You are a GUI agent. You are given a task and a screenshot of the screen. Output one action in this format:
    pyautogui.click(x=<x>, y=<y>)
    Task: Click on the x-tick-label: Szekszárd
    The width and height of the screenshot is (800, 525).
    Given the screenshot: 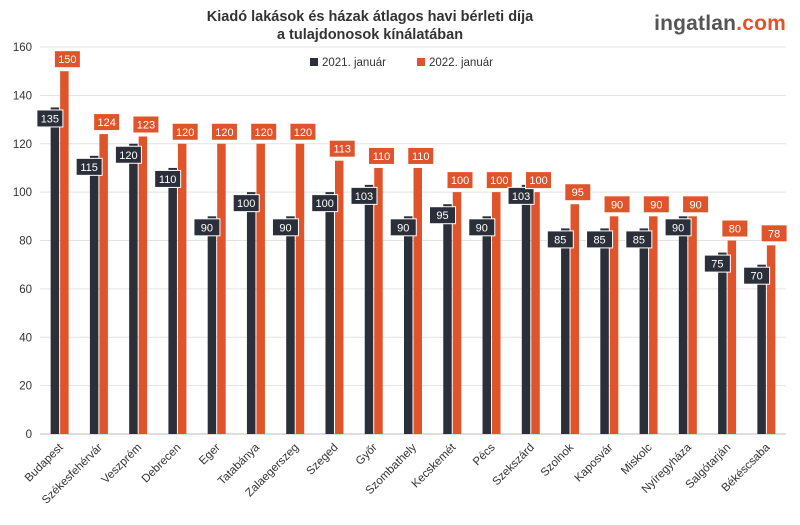 What is the action you would take?
    pyautogui.click(x=513, y=465)
    